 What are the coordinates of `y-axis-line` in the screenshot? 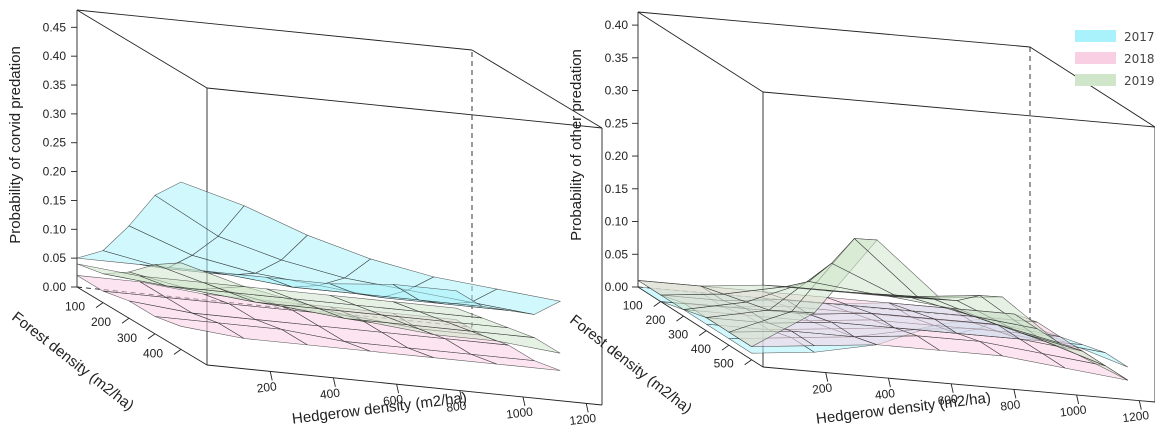 It's located at (142, 326).